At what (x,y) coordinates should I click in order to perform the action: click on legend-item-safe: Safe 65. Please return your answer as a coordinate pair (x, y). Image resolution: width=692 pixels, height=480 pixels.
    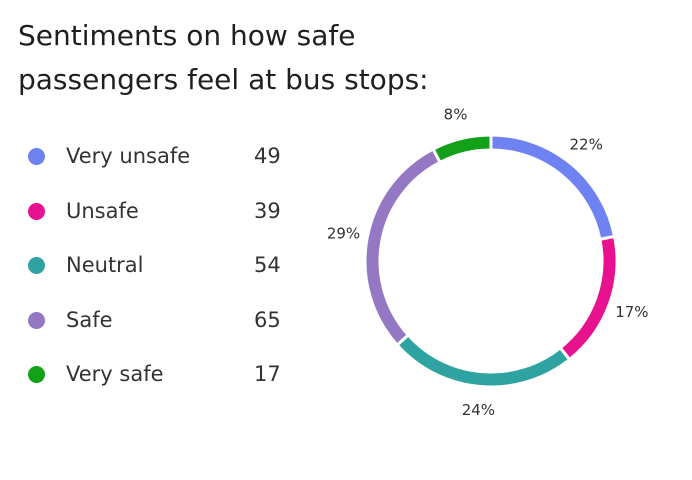
    Looking at the image, I should click on (163, 325).